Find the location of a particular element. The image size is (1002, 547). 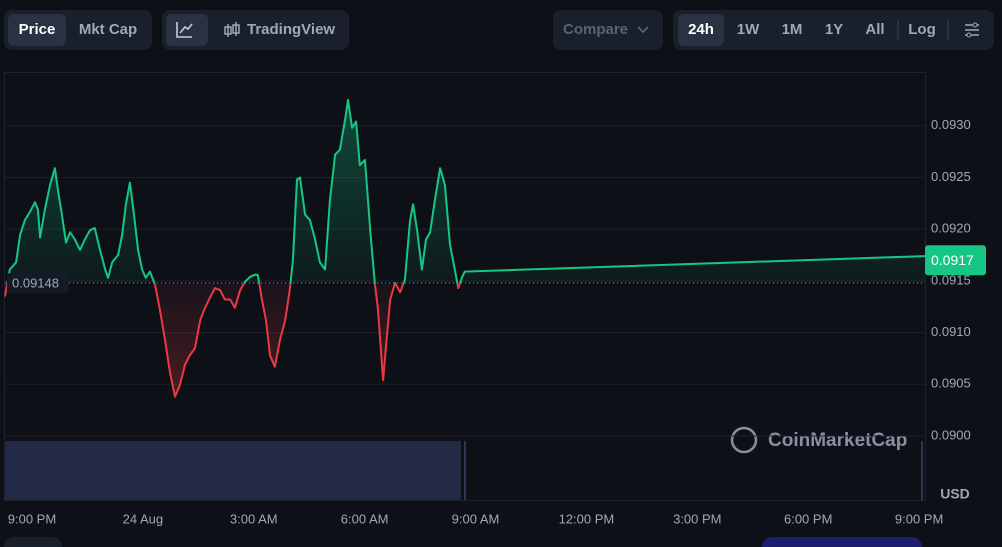

x-tick-label: 12:00 PM is located at coordinates (587, 518).